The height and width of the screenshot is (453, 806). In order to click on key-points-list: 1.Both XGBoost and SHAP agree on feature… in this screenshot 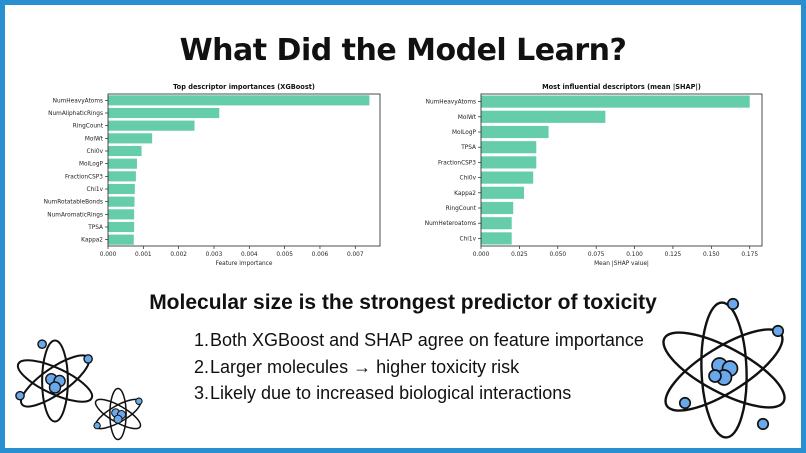, I will do `click(419, 367)`.